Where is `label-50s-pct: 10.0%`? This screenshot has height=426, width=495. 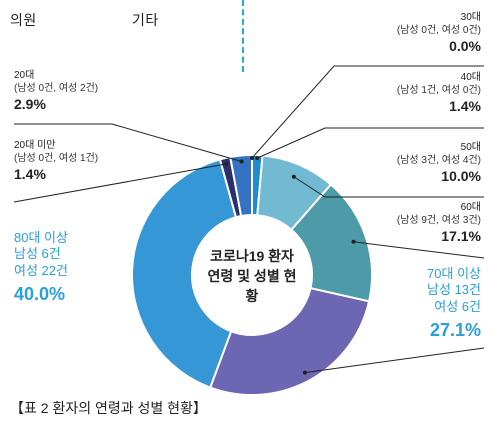 label-50s-pct: 10.0% is located at coordinates (461, 176).